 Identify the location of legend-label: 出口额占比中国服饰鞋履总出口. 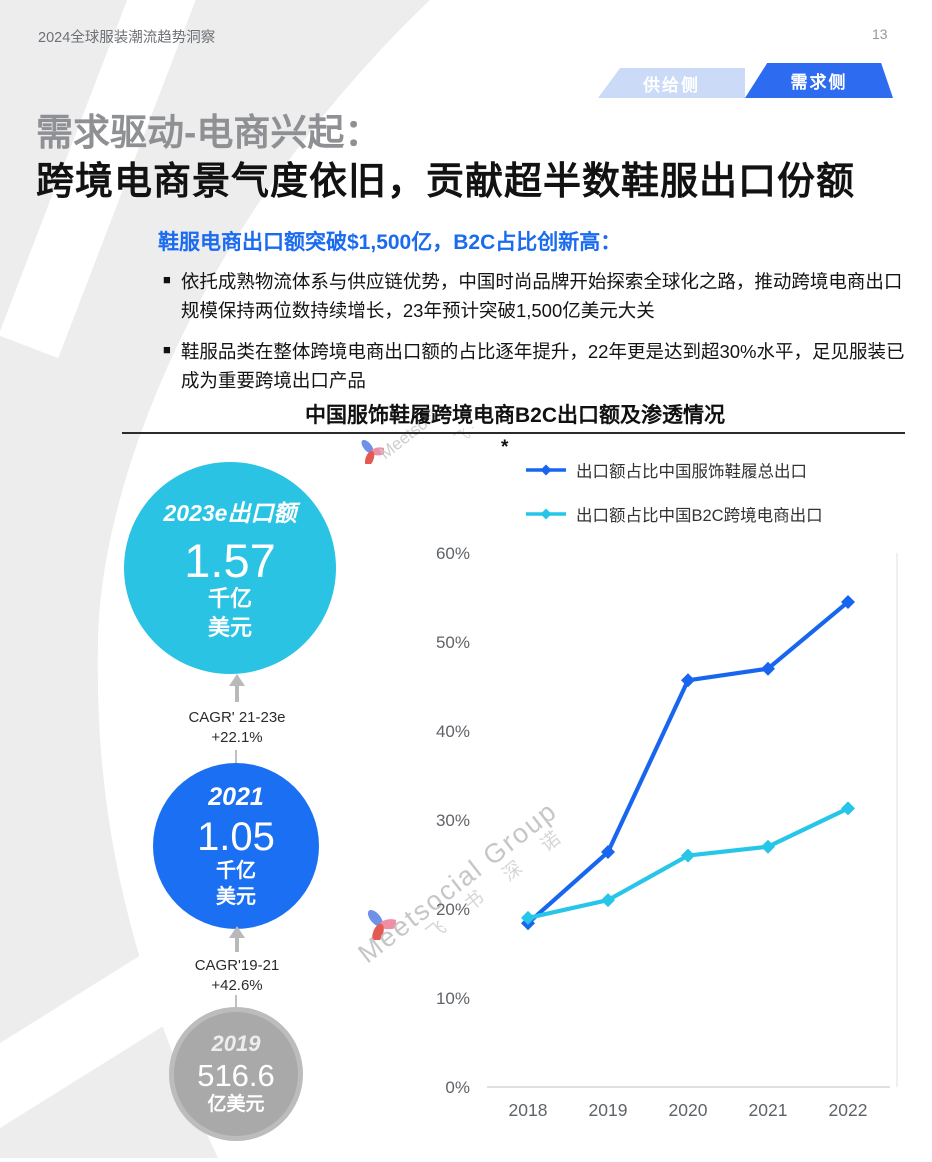
(691, 472).